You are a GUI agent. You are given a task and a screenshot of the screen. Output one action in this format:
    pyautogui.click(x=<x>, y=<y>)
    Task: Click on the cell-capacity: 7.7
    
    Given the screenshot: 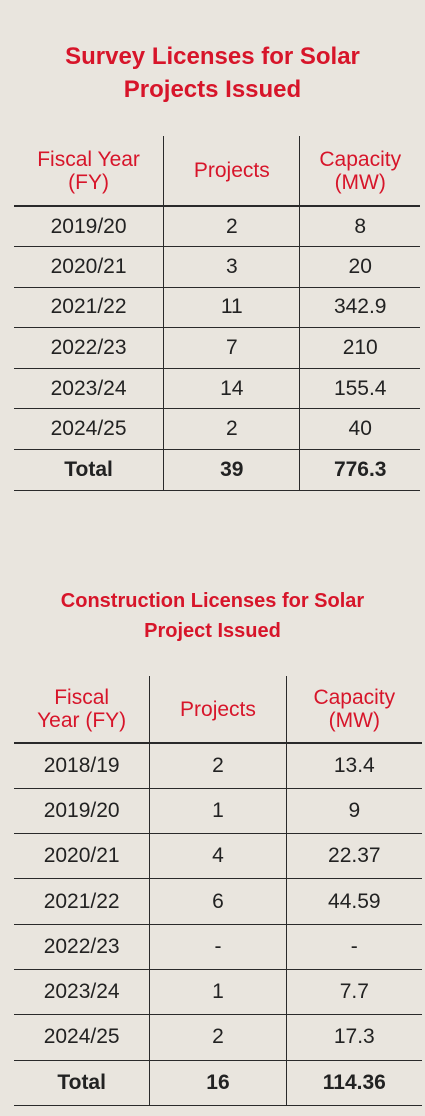 What is the action you would take?
    pyautogui.click(x=353, y=992)
    